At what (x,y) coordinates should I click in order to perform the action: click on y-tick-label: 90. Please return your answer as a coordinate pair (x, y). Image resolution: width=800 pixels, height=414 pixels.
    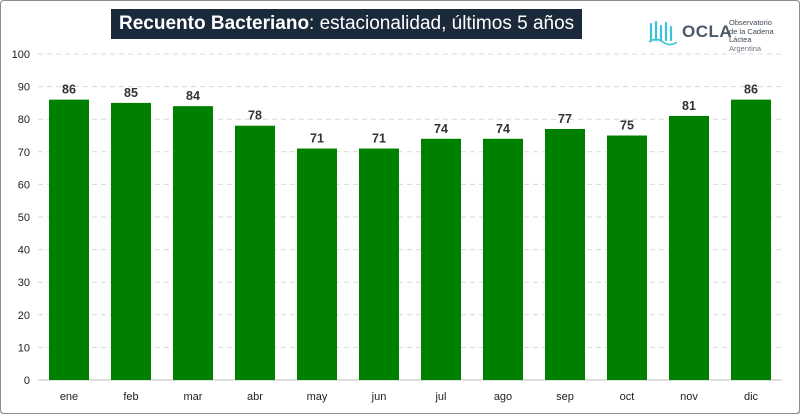
    Looking at the image, I should click on (24, 88).